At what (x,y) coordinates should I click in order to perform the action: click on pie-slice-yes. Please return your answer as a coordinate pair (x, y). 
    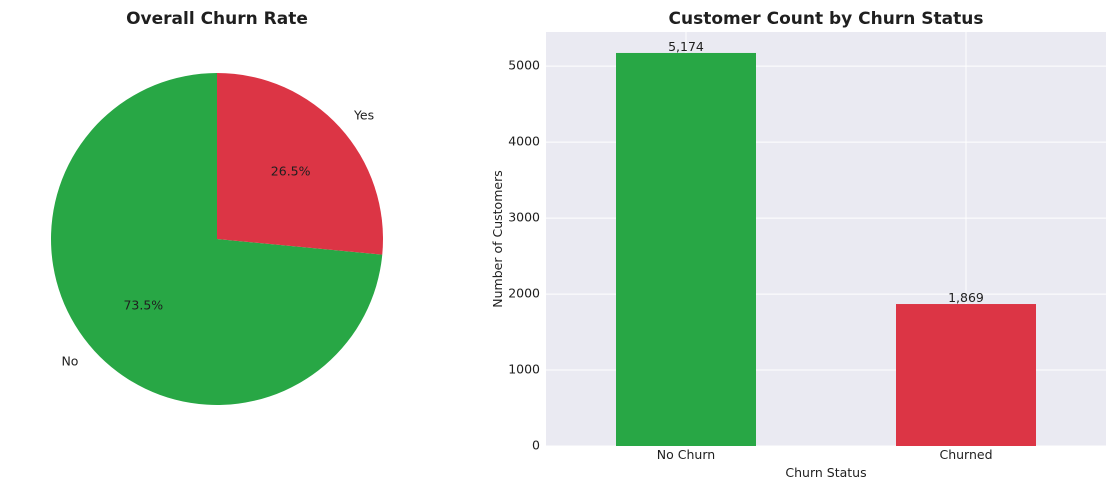
    Looking at the image, I should click on (300, 164).